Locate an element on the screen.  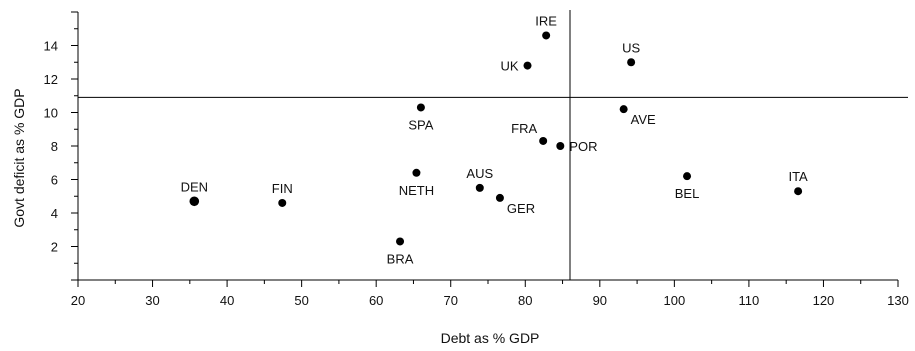
y-tick-label: 6 is located at coordinates (54, 180).